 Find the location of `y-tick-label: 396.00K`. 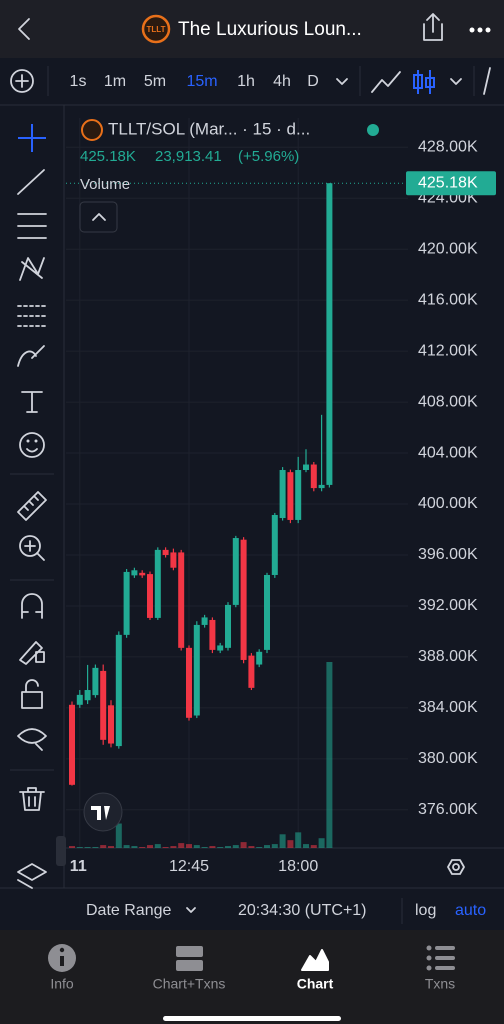

y-tick-label: 396.00K is located at coordinates (448, 554).